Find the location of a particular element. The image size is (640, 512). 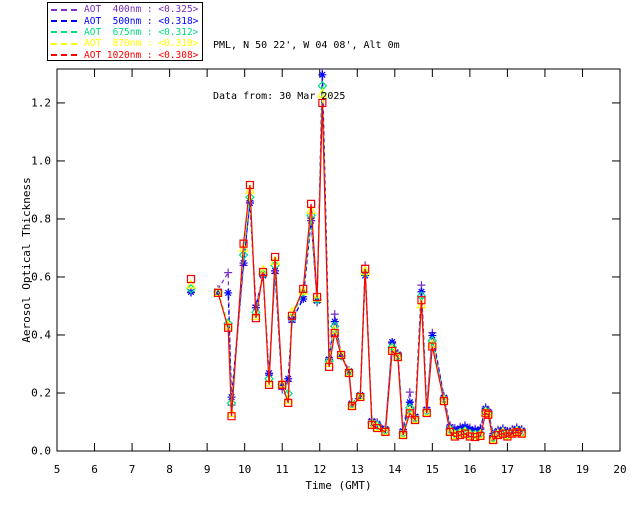

y-tick-label: 0.2 is located at coordinates (41, 392).